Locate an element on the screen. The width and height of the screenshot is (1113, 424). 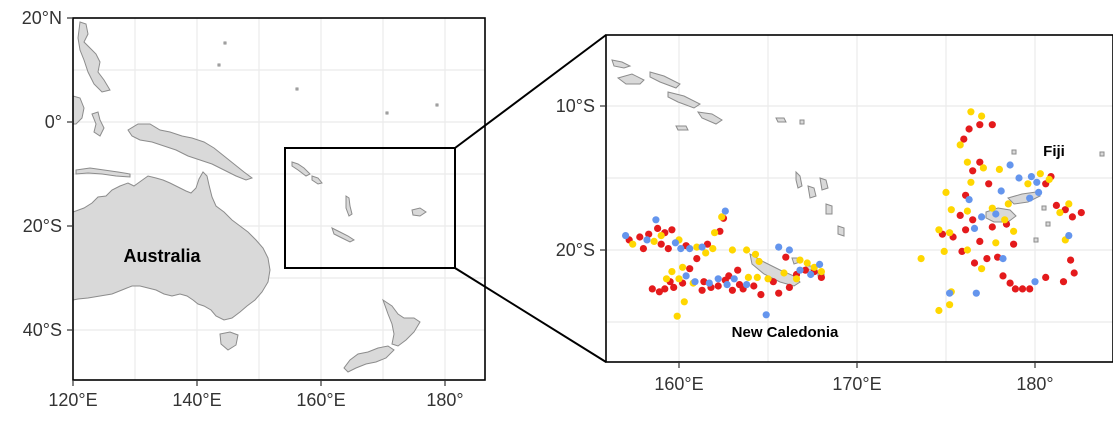
micronesia-islets is located at coordinates (328, 78).